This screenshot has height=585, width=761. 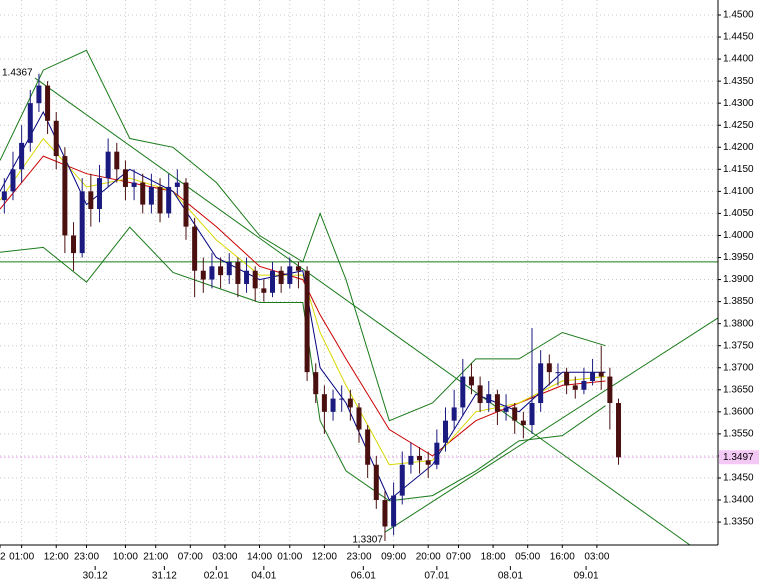 What do you see at coordinates (738, 147) in the screenshot?
I see `y-tick-label: 1.4200` at bounding box center [738, 147].